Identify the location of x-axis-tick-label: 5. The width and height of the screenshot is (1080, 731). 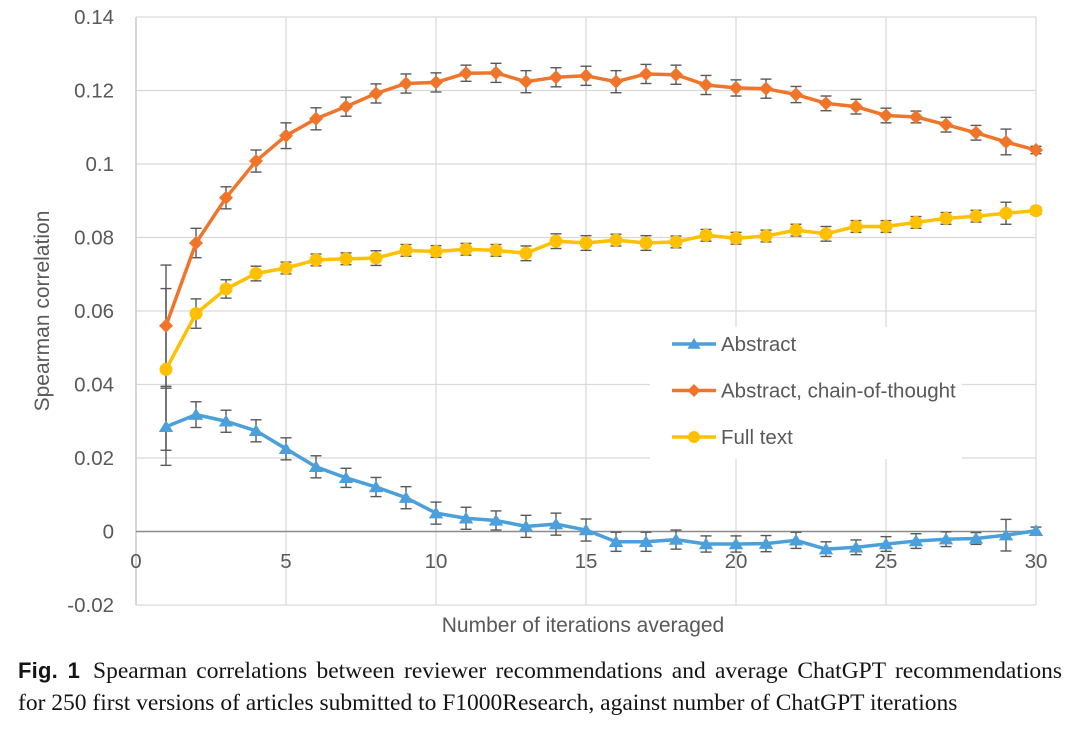
(285, 561).